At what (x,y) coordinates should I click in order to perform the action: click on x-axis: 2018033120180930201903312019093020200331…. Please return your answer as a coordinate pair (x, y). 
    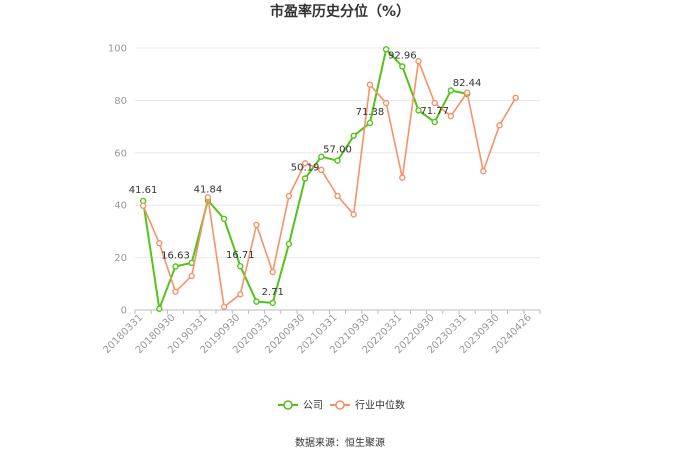
    Looking at the image, I should click on (321, 332).